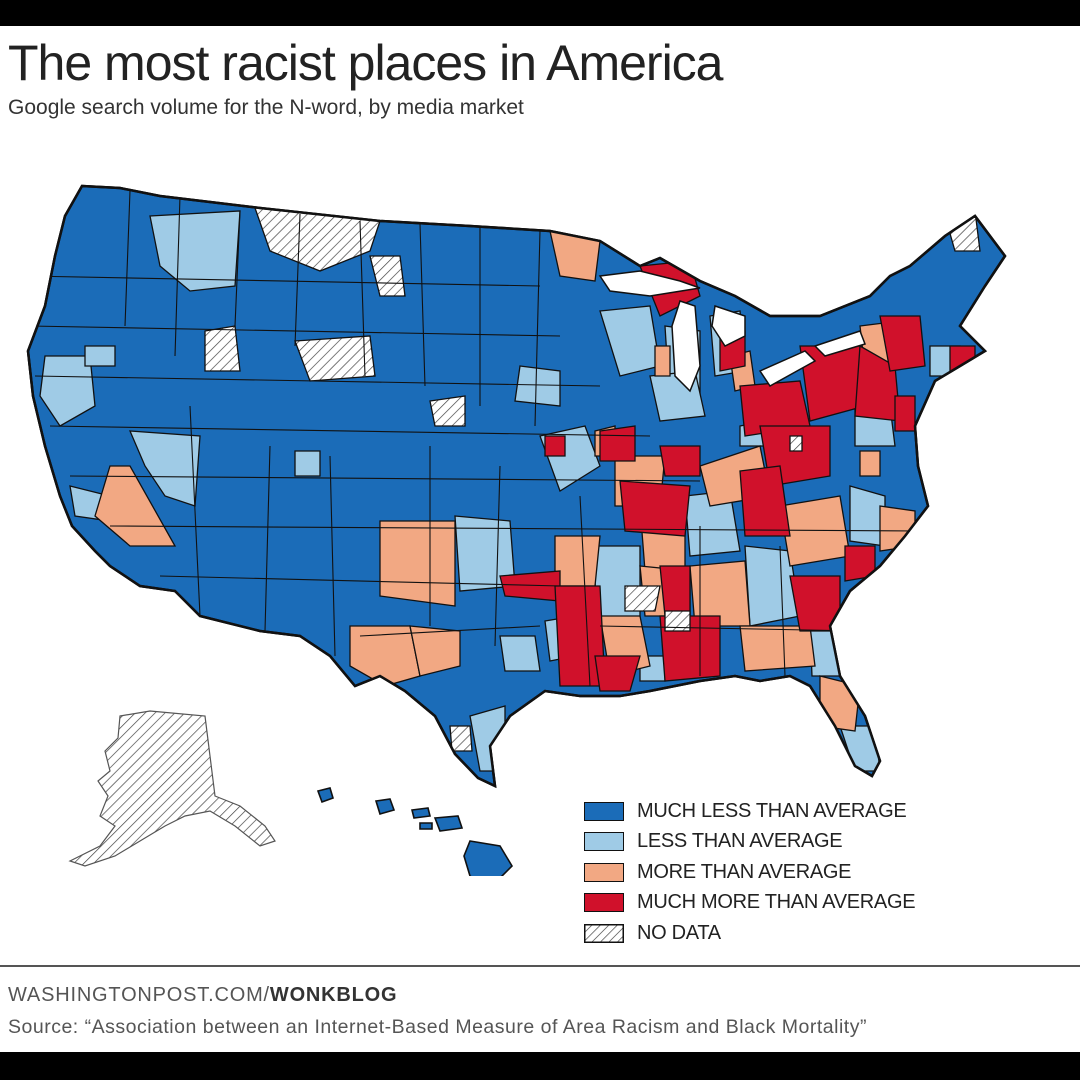  What do you see at coordinates (732, 331) in the screenshot?
I see `great-lakes` at bounding box center [732, 331].